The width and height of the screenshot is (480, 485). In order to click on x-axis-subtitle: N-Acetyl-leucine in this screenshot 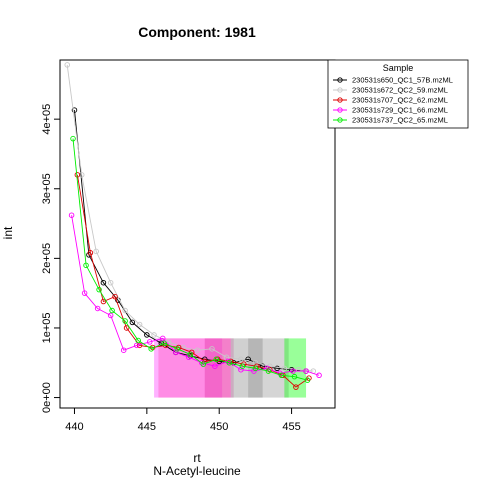, I will do `click(197, 471)`.